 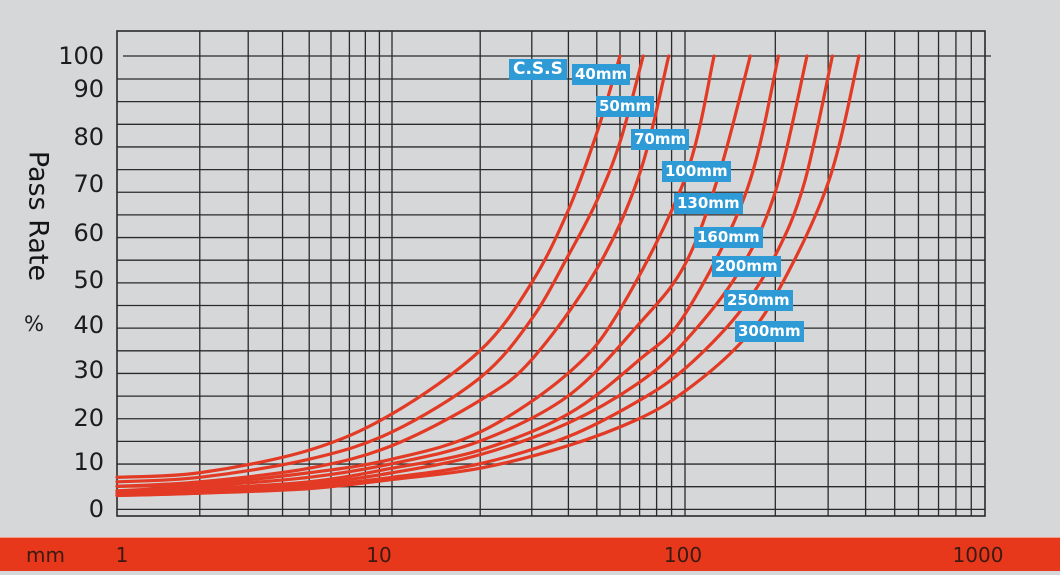 I want to click on y-tick-60: 60, so click(x=88, y=233).